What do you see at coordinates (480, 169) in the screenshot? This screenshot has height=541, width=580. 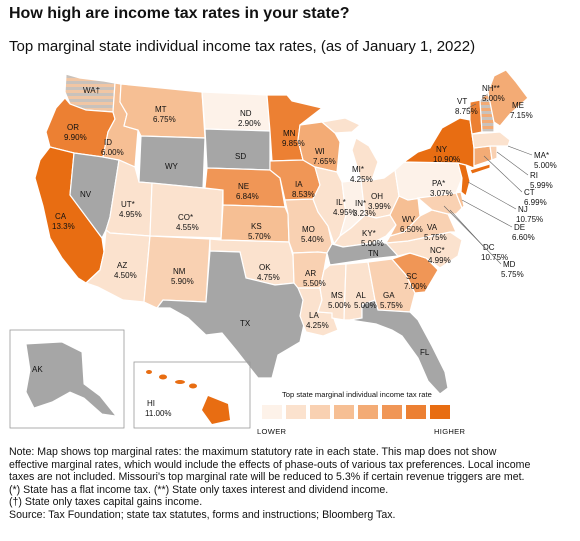 I see `state-NY-longisland` at bounding box center [480, 169].